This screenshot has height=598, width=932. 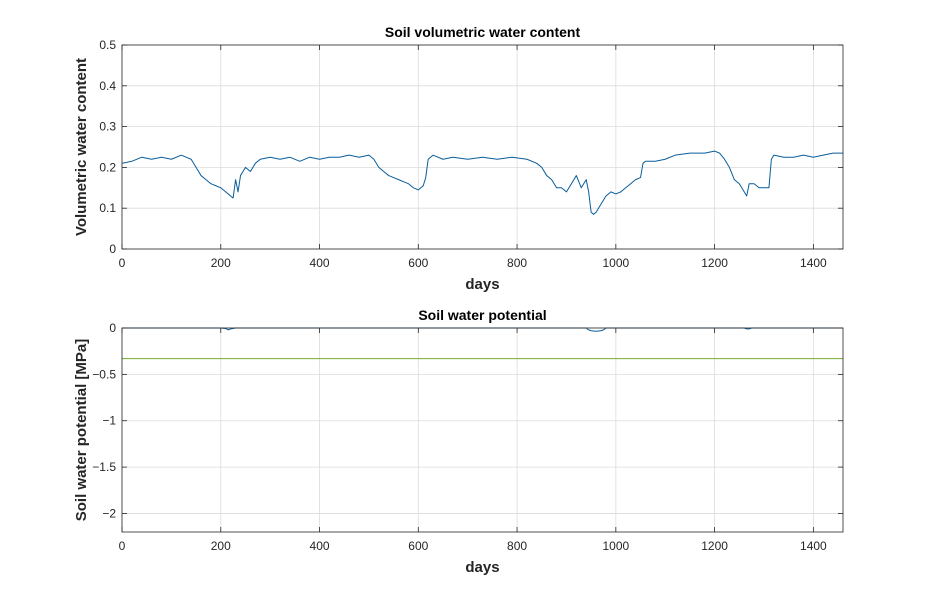 What do you see at coordinates (112, 249) in the screenshot?
I see `c0-y-tick-label: 0` at bounding box center [112, 249].